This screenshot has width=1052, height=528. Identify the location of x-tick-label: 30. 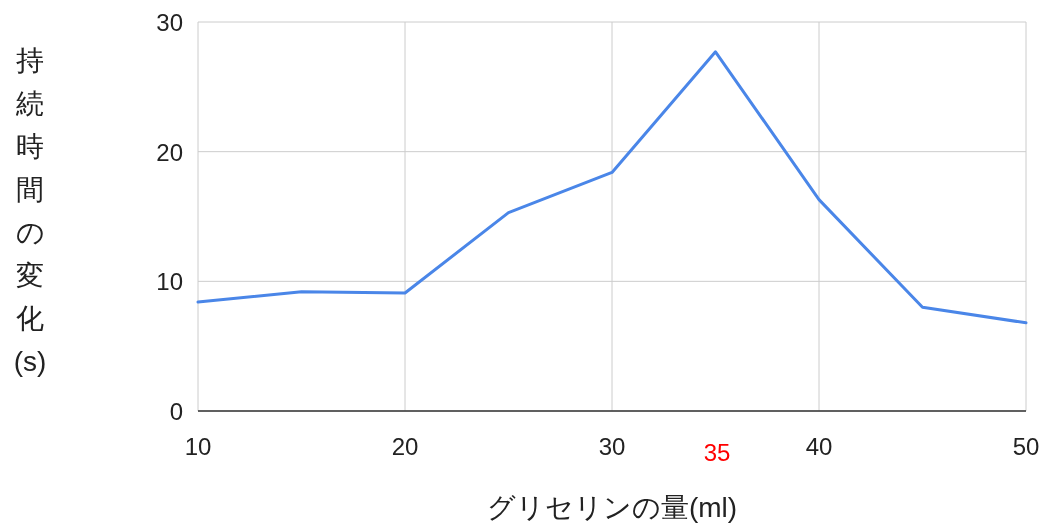
(612, 446).